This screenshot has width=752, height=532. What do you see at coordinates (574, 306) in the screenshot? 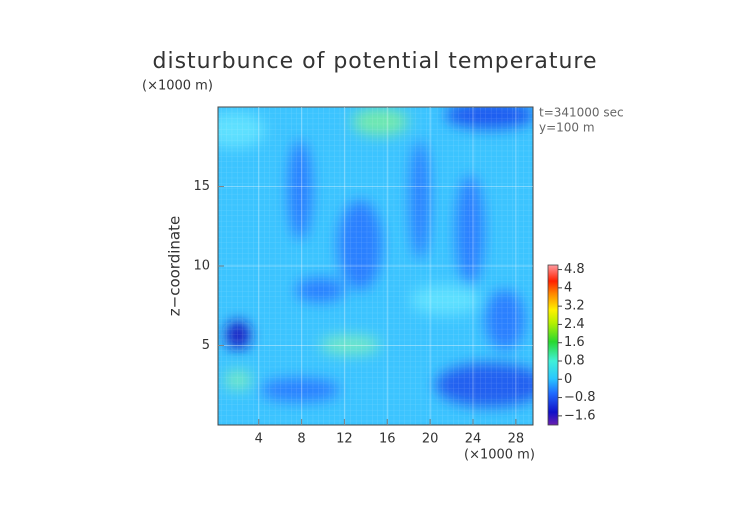
I see `colorbar-tick-label: 3.2` at bounding box center [574, 306].